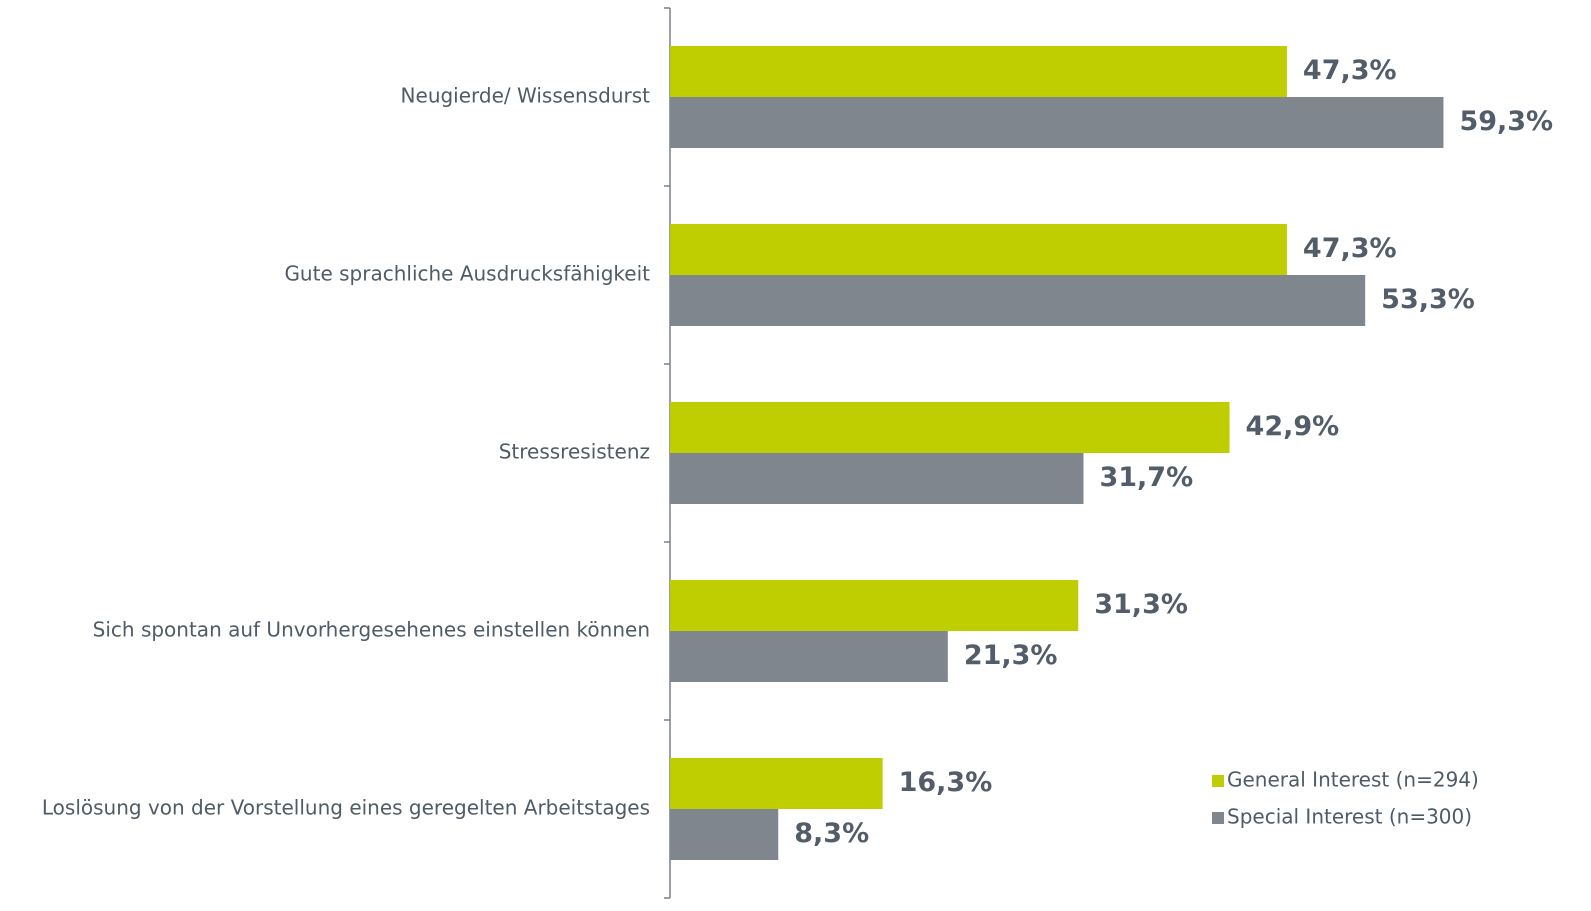 This screenshot has width=1591, height=911. I want to click on value-label: 31,7%, so click(1146, 477).